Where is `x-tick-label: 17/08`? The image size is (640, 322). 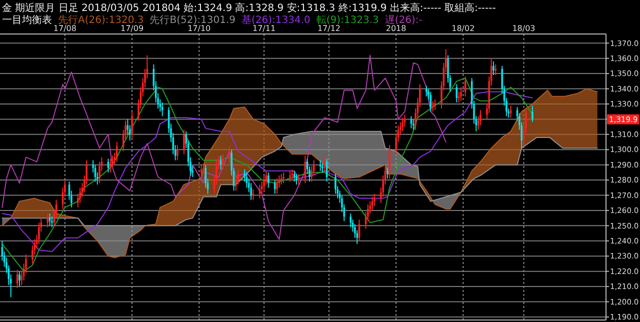 x-tick-label: 17/08 is located at coordinates (64, 28).